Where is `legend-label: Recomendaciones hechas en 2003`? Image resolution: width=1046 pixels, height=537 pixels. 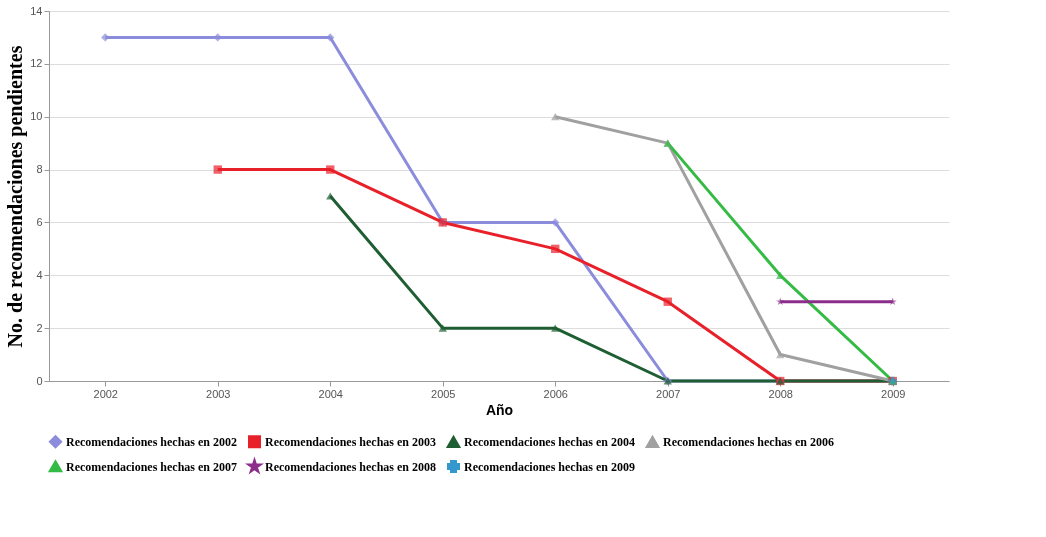 legend-label: Recomendaciones hechas en 2003 is located at coordinates (350, 441).